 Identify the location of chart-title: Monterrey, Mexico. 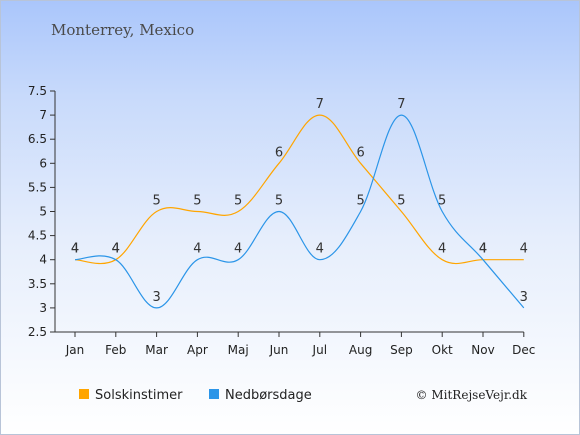
(123, 30).